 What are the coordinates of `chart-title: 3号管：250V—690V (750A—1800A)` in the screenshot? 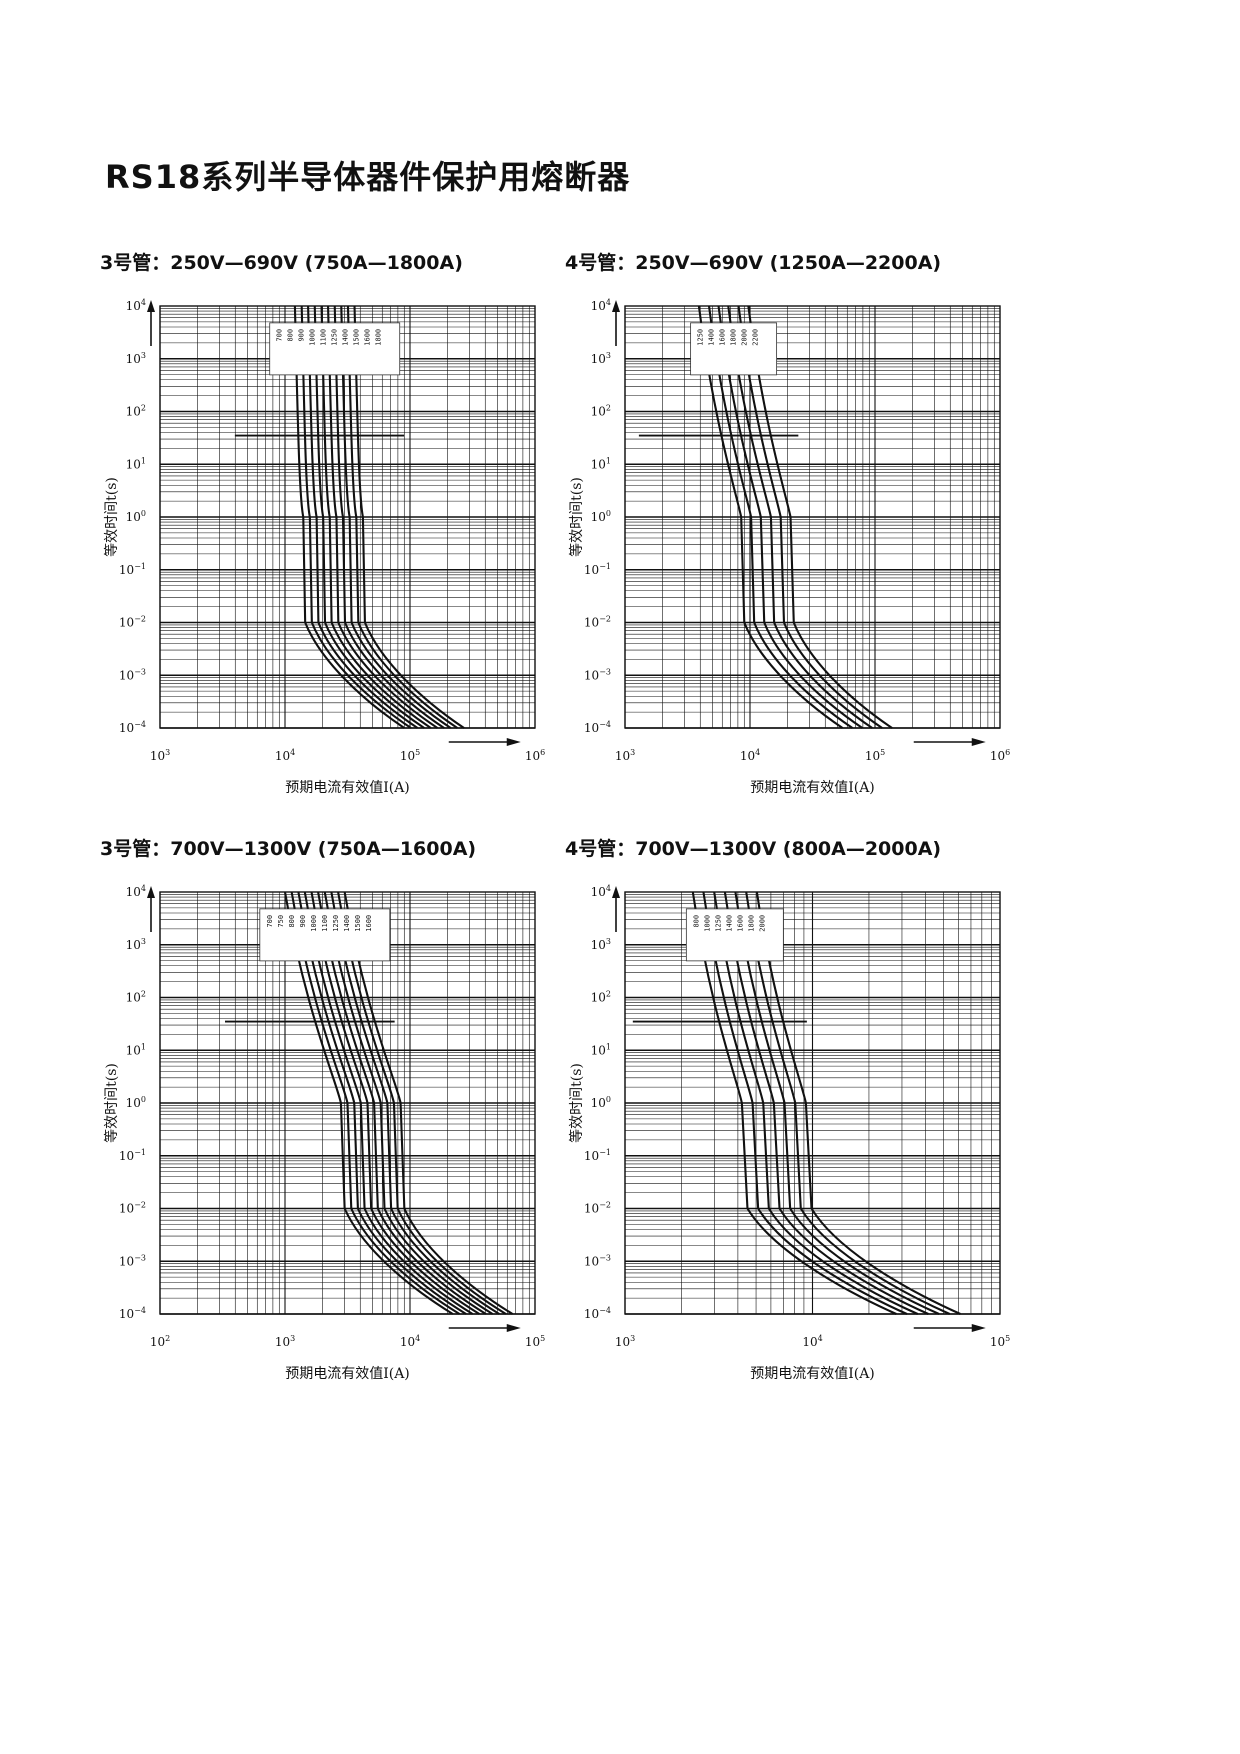 It's located at (281, 263).